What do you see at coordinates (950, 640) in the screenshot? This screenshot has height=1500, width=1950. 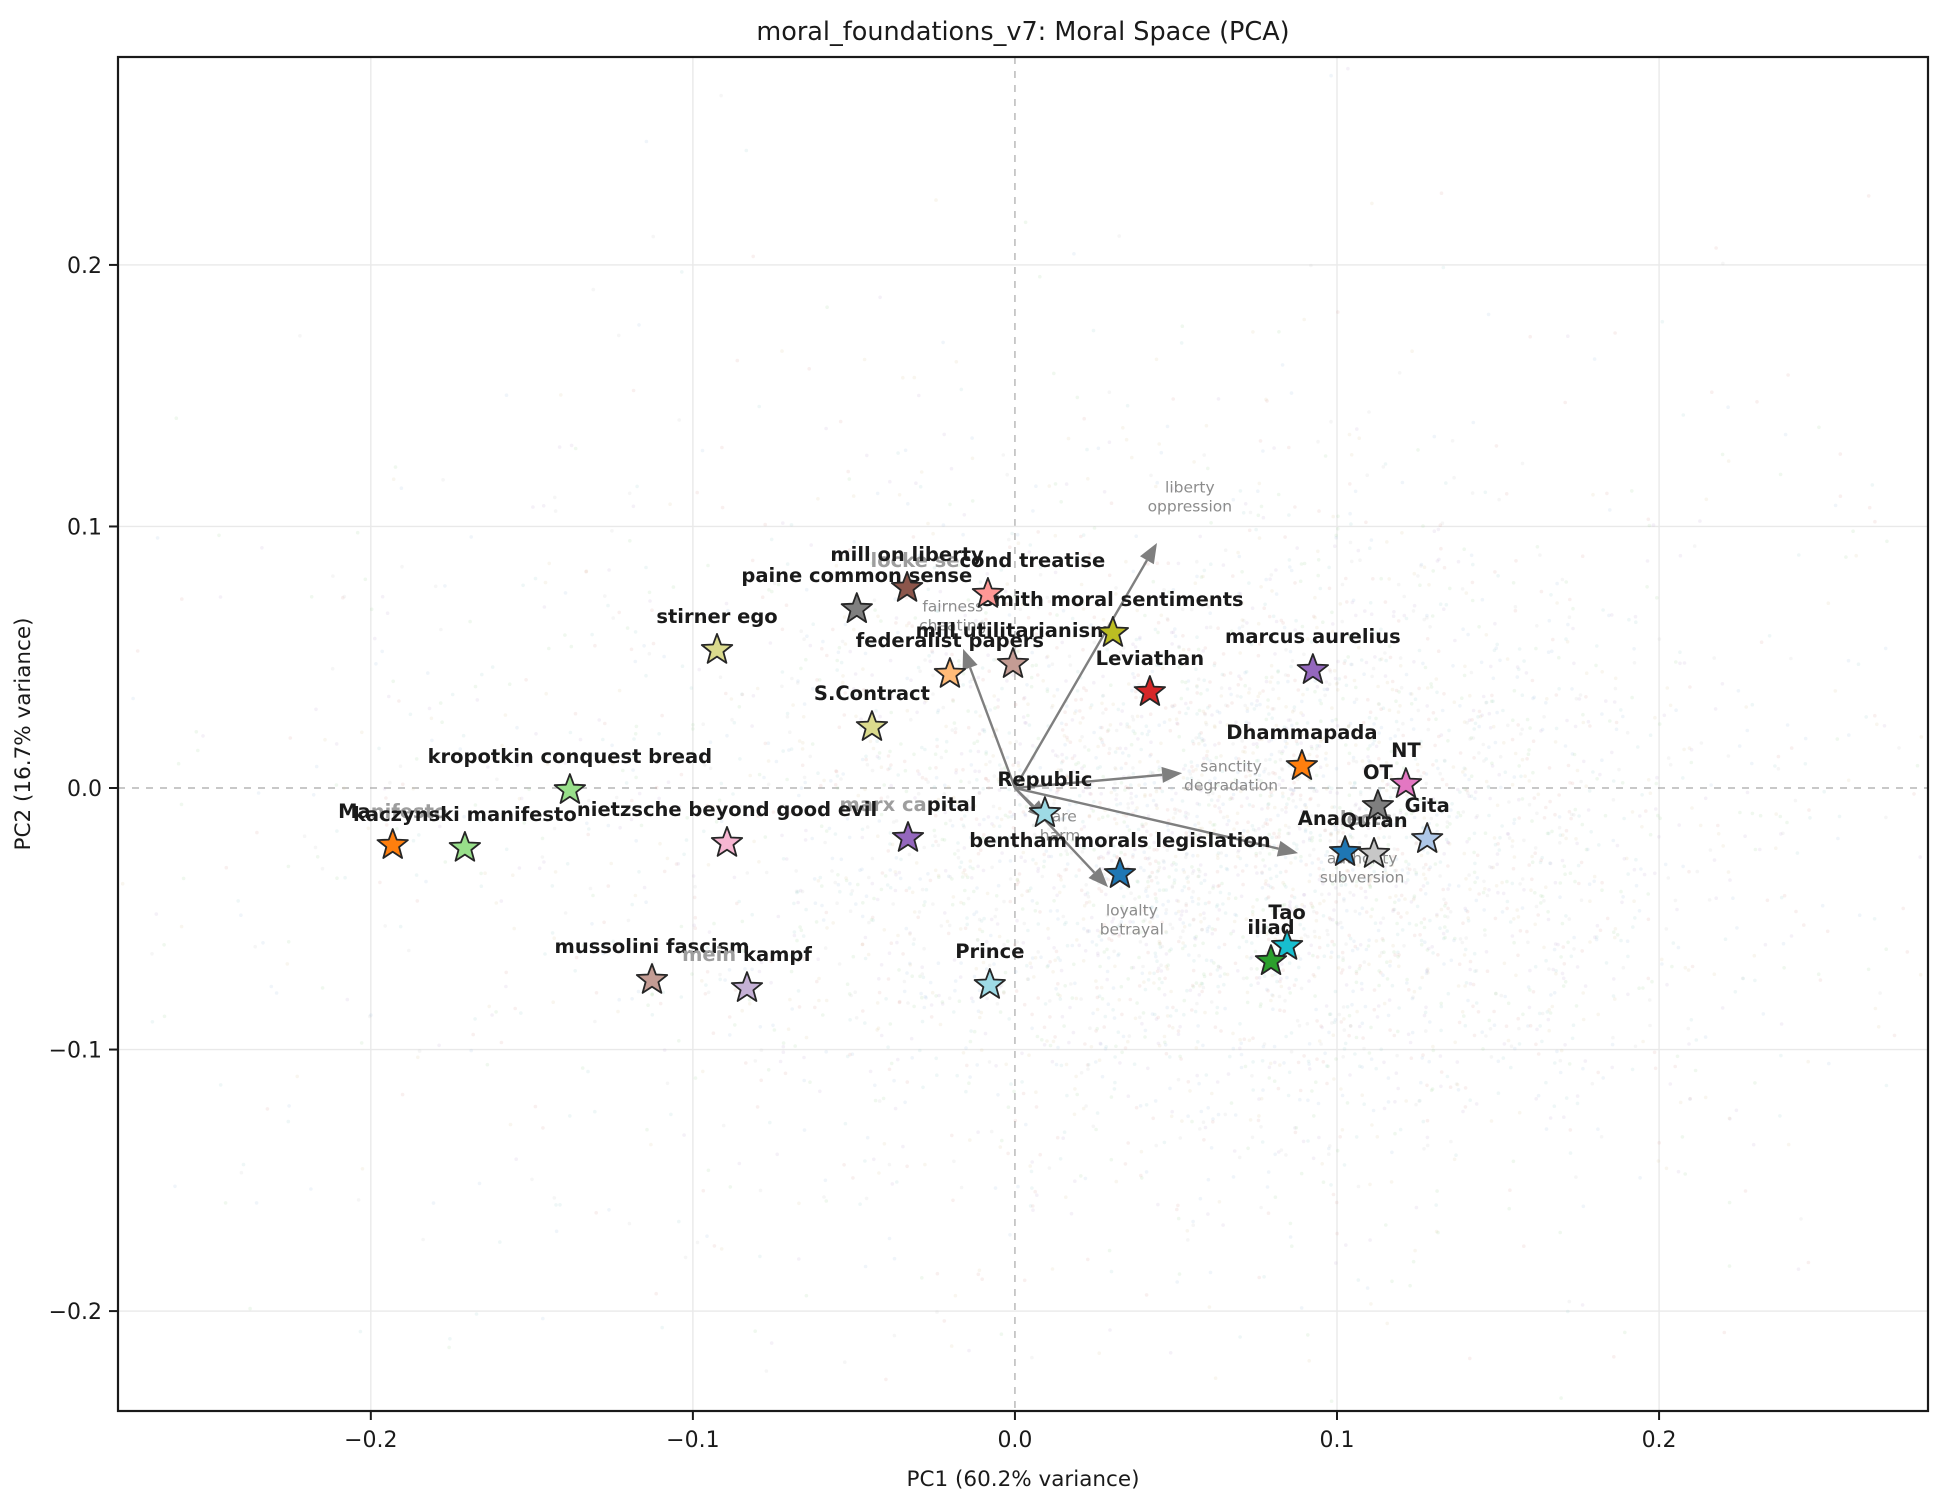 I see `label-federalist-papers: federalist papers` at bounding box center [950, 640].